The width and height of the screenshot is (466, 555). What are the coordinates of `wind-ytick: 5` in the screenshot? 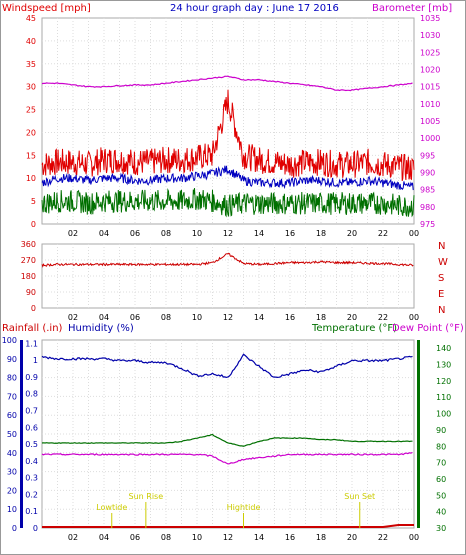 It's located at (33, 201).